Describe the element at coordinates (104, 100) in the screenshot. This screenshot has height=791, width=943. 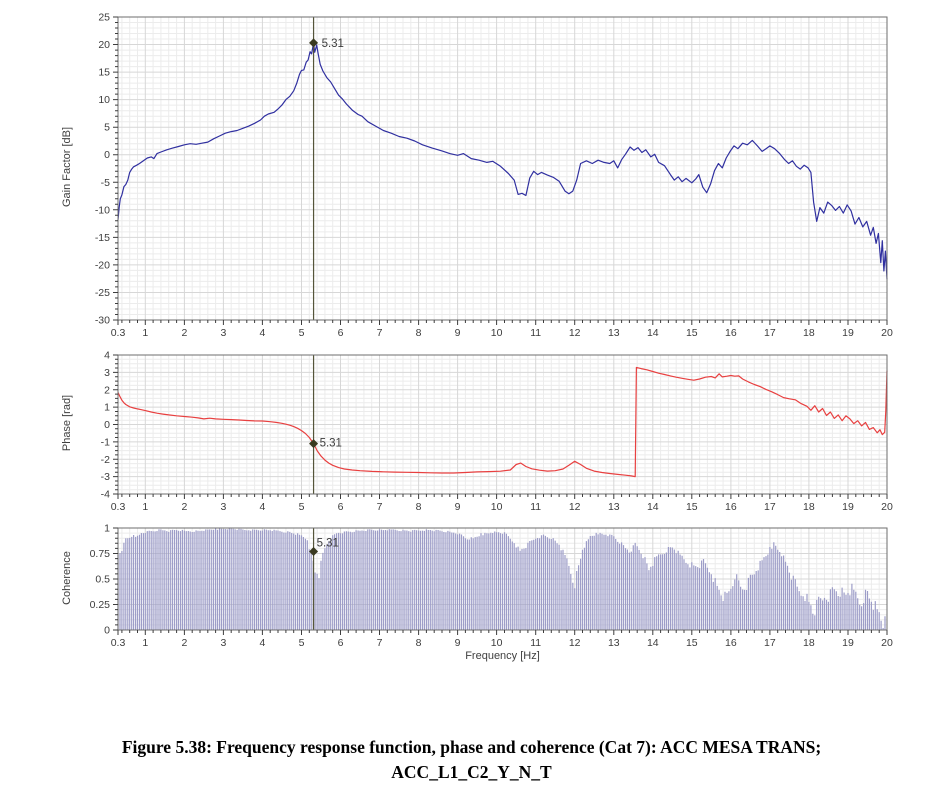
I see `y-tick-label: 10` at that location.